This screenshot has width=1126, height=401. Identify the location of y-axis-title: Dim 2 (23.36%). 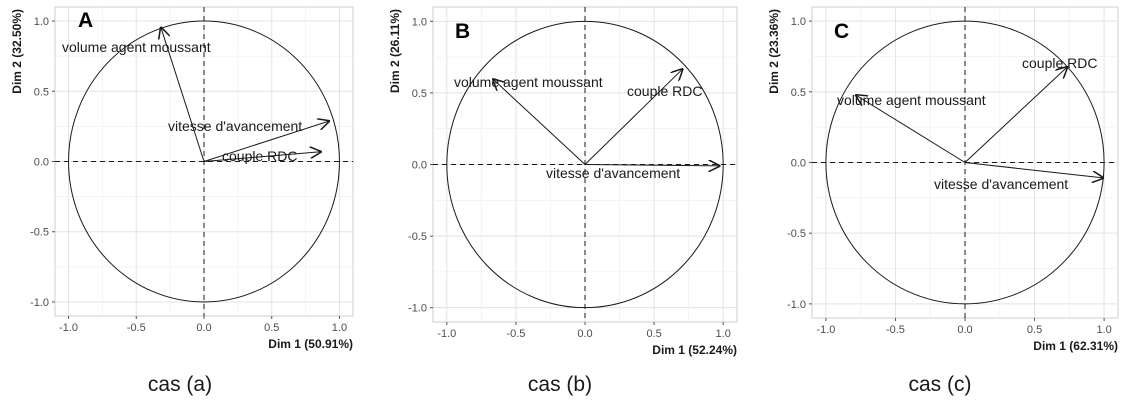
(774, 51).